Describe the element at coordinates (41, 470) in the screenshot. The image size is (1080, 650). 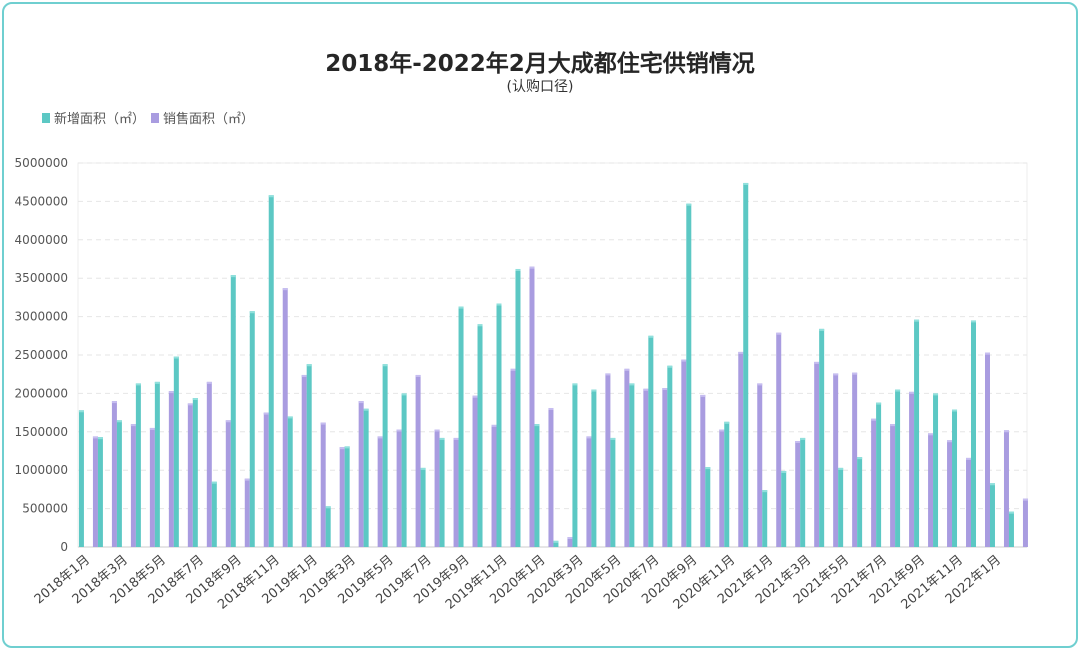
I see `y-tick-label: 1000000` at that location.